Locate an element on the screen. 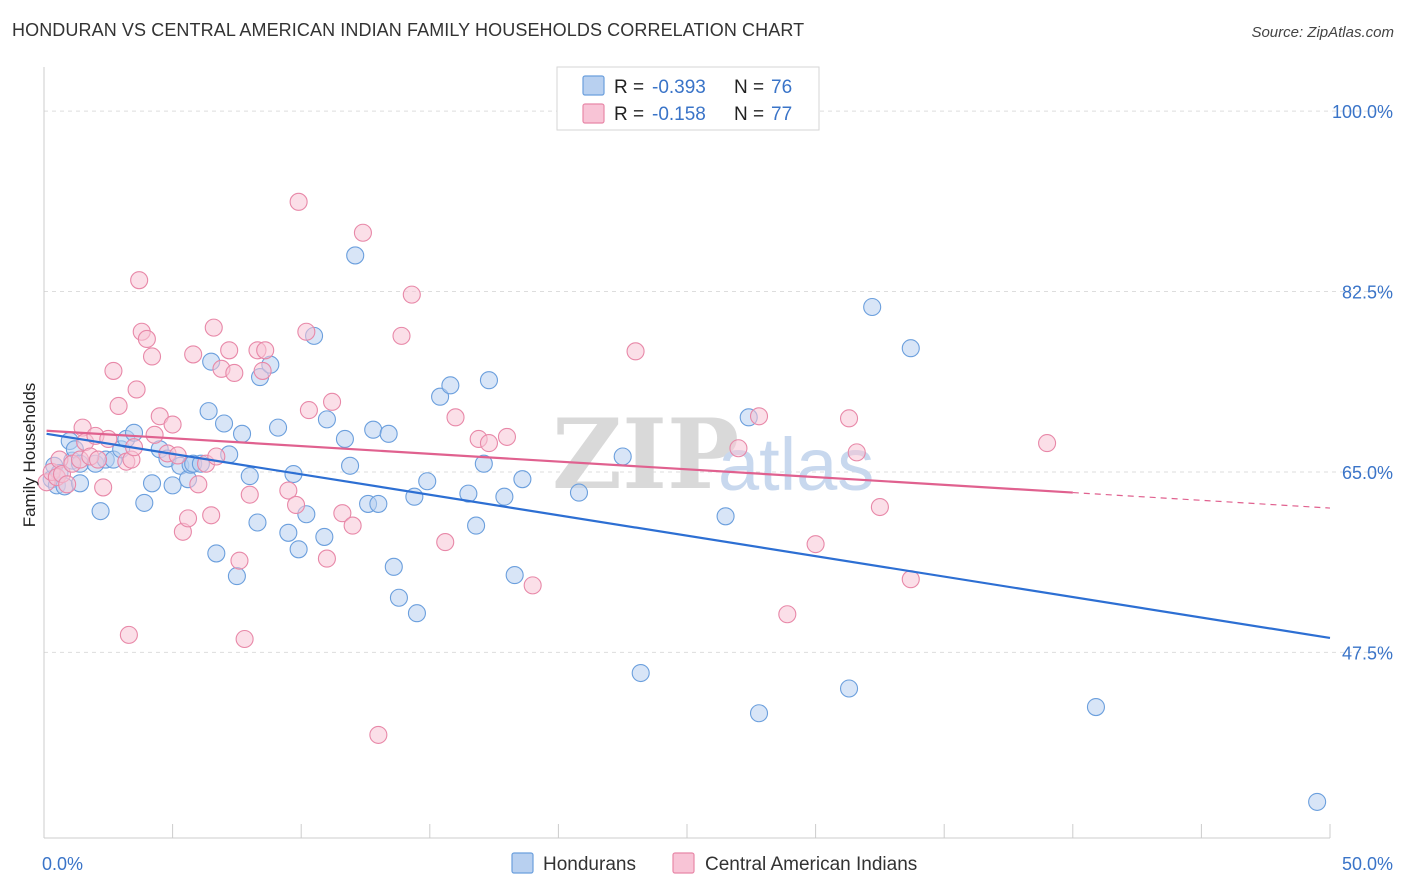  bottom-legend-central-american-indians: Central American Indians is located at coordinates (811, 864).